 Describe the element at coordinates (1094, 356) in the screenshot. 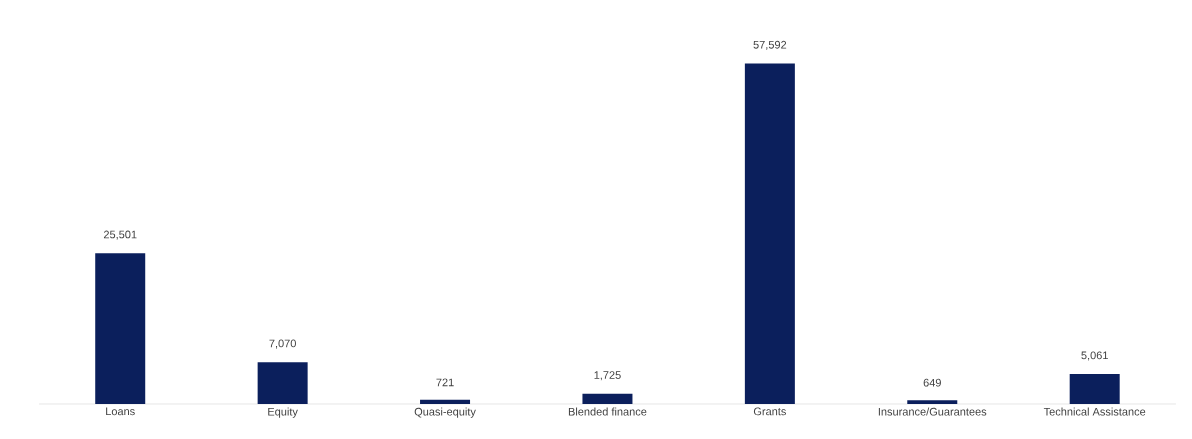

I see `data-label: 5,061` at that location.